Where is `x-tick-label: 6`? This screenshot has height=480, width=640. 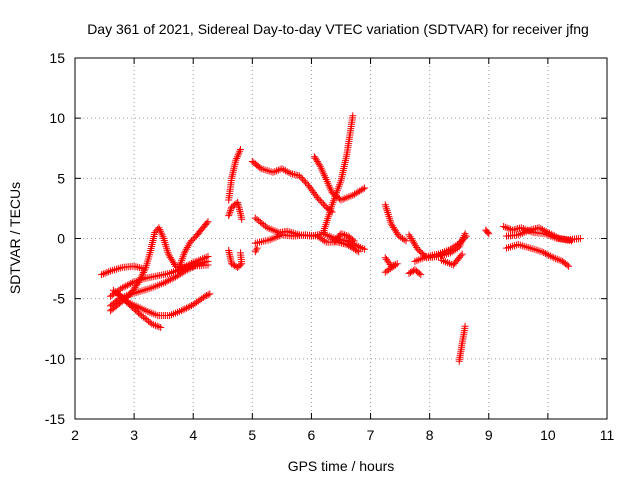 x-tick-label: 6 is located at coordinates (312, 435).